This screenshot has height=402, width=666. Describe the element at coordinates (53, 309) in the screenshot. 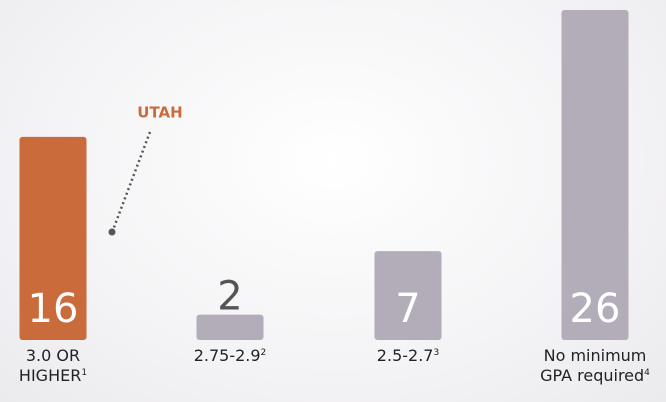

I see `value-label: 16` at that location.